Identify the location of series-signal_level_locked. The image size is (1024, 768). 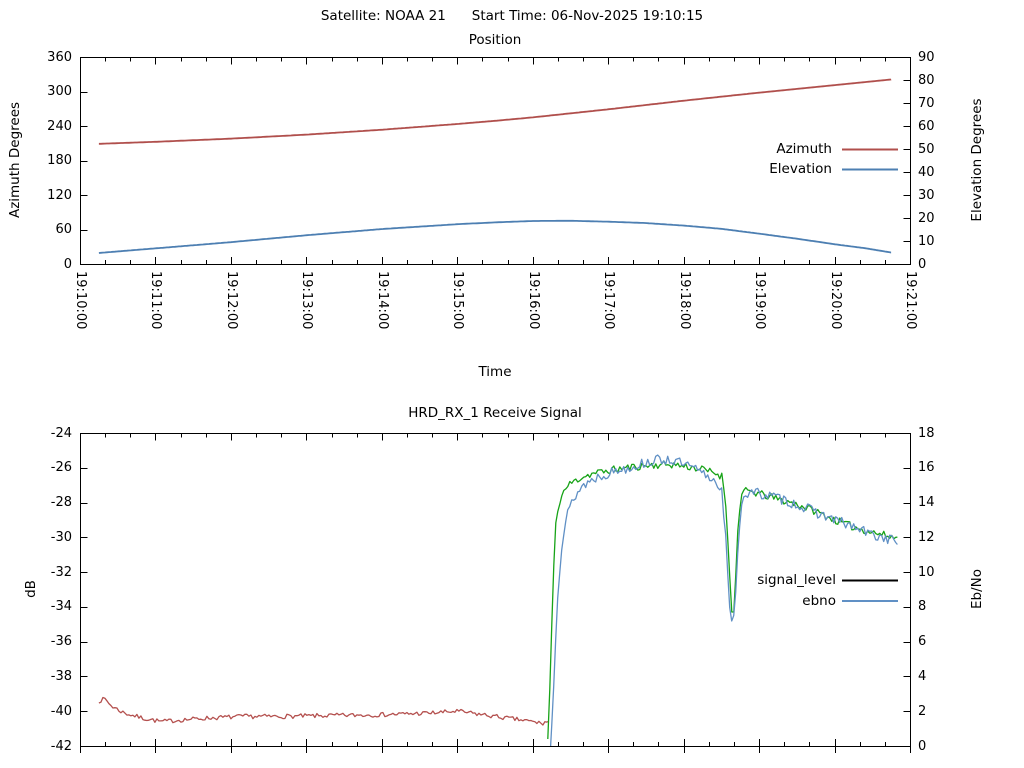
(722, 600).